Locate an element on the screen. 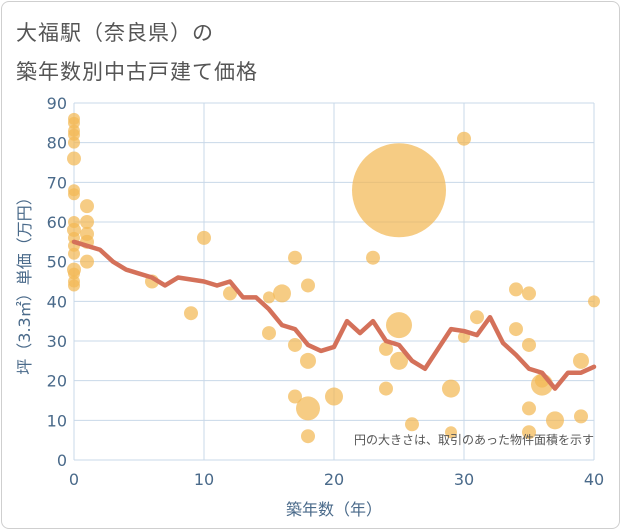 This screenshot has width=621, height=530. y-tick-label-4: 40 is located at coordinates (57, 301).